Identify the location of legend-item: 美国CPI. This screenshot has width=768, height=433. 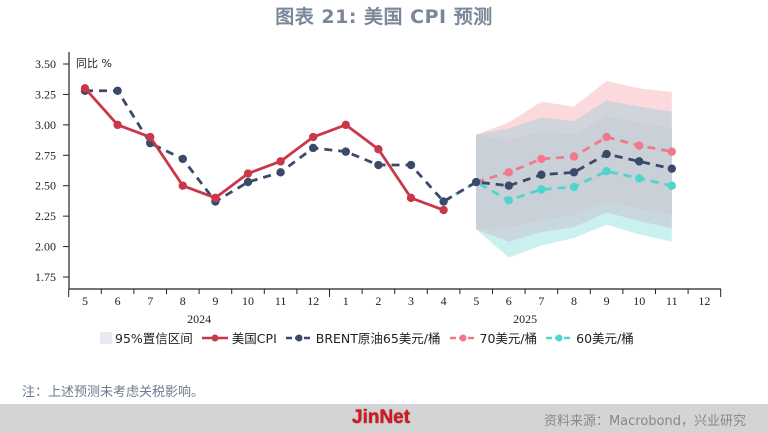
(239, 337).